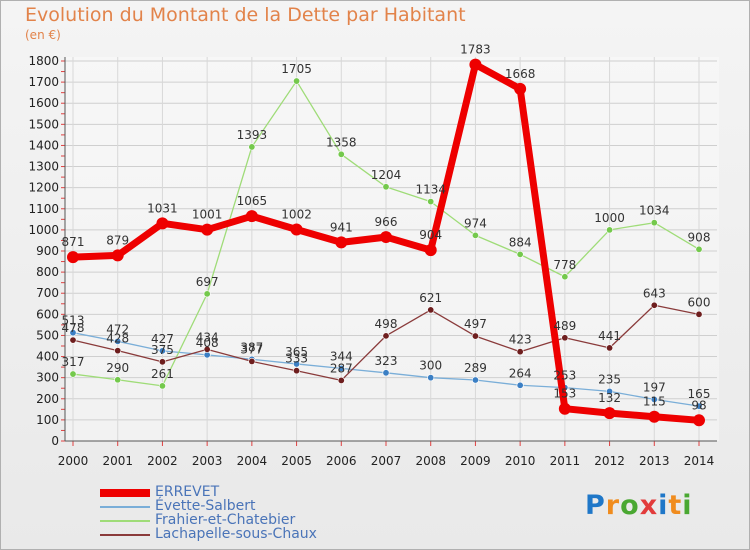 The width and height of the screenshot is (750, 550). I want to click on data-label: 1783, so click(475, 50).